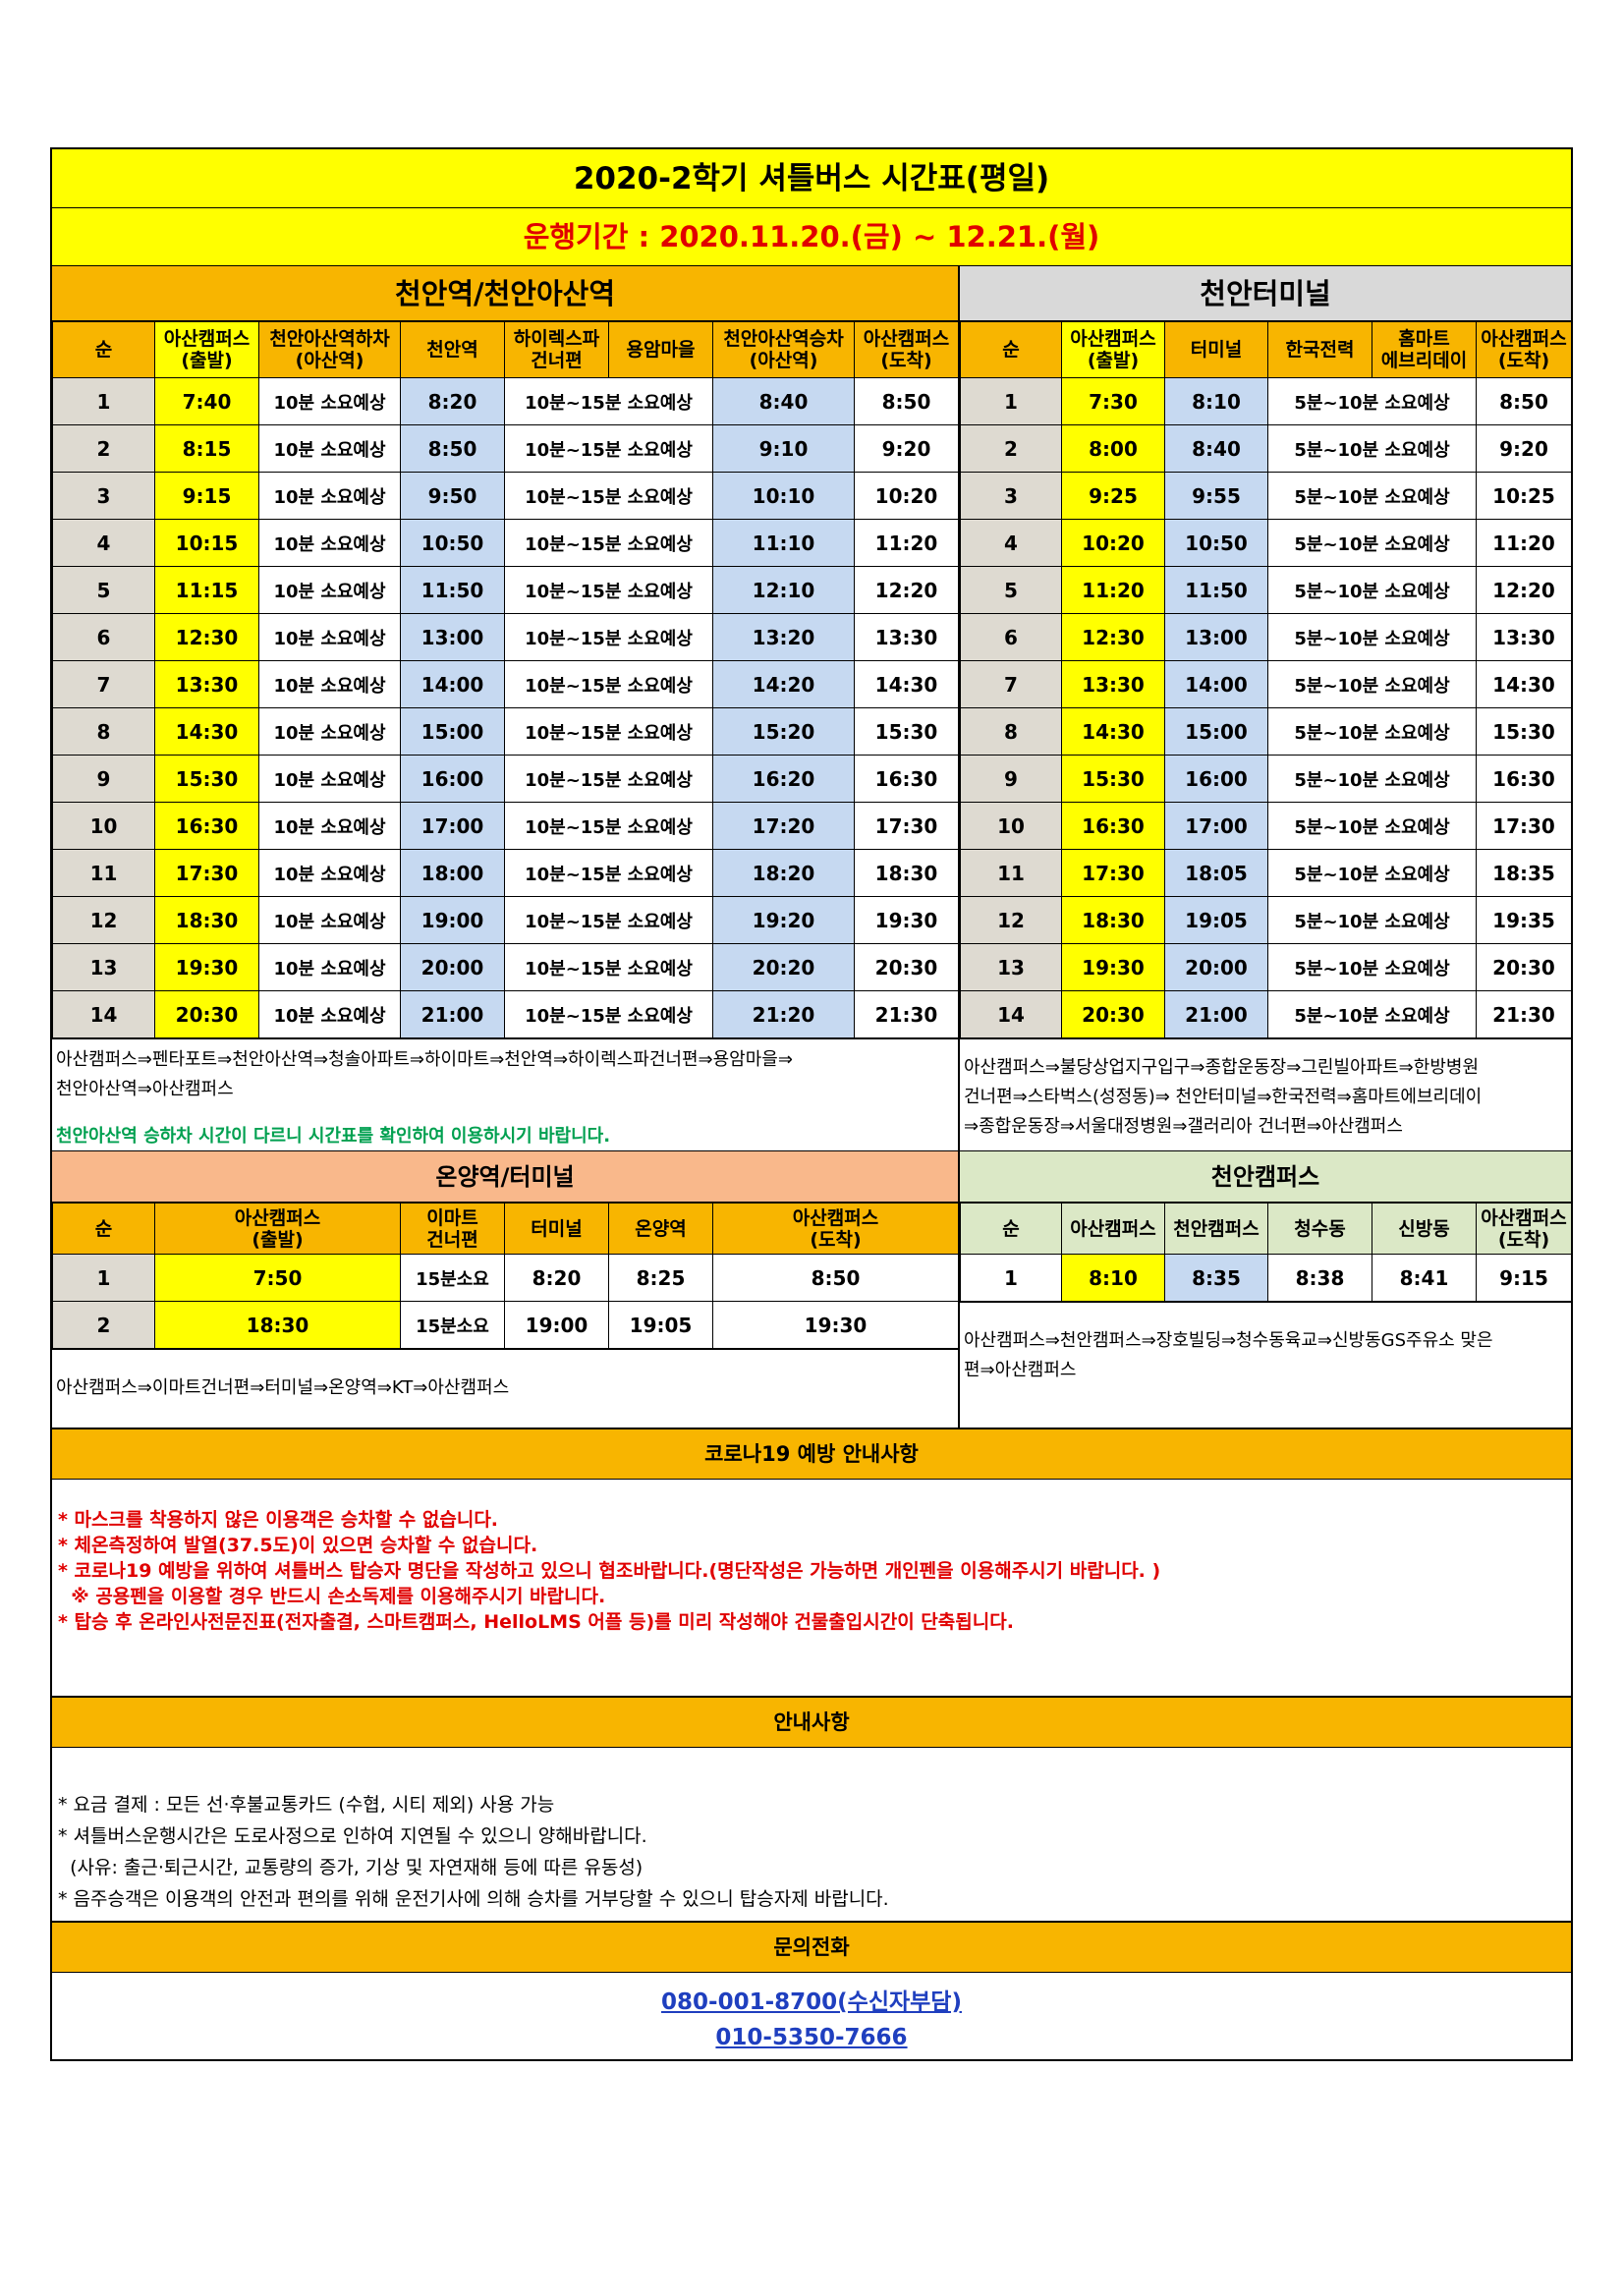 Image resolution: width=1624 pixels, height=2296 pixels. What do you see at coordinates (1113, 1278) in the screenshot?
I see `depart-time-cell: 8:10` at bounding box center [1113, 1278].